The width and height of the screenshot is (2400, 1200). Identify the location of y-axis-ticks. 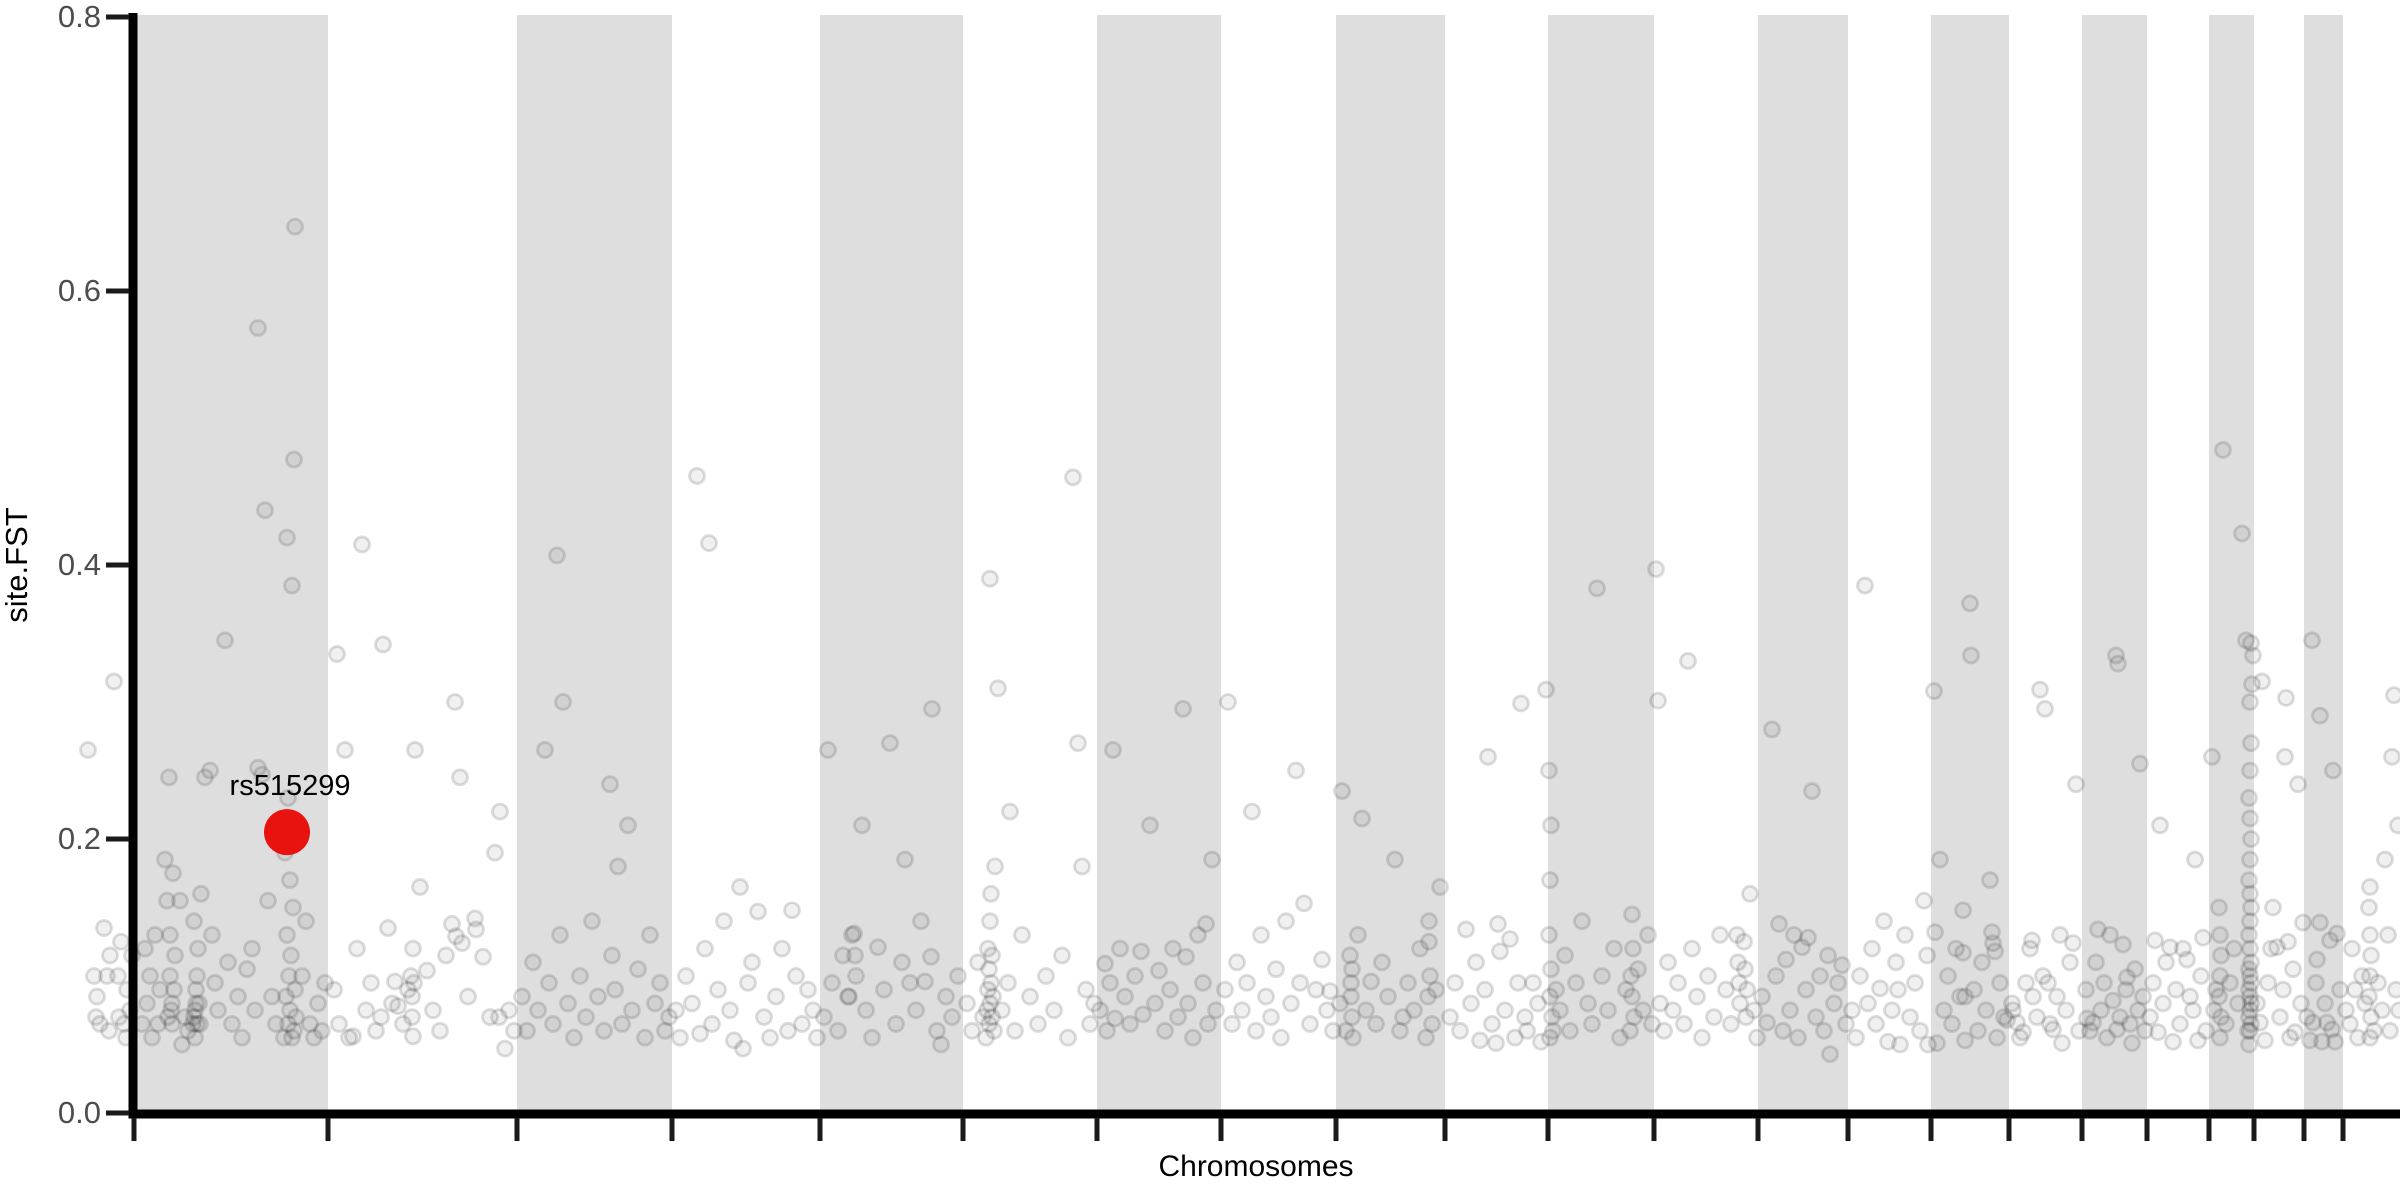
(117, 565).